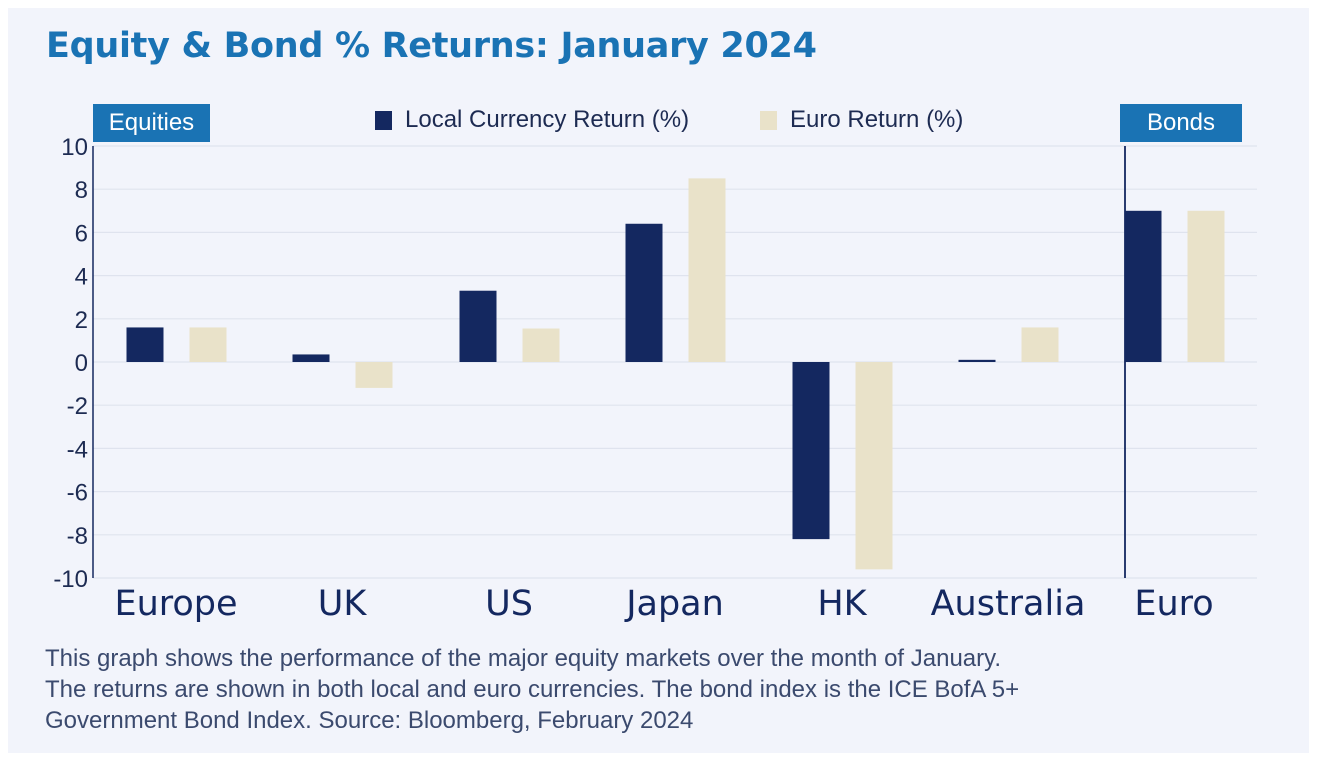  I want to click on y-tick-label: -8, so click(77, 536).